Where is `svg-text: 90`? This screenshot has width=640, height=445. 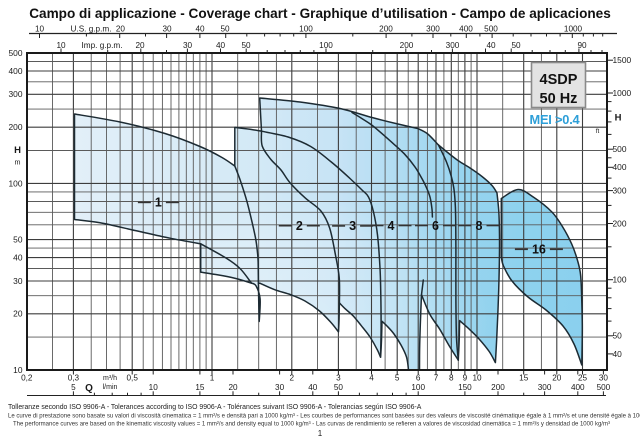 svg-text: 90 is located at coordinates (582, 45).